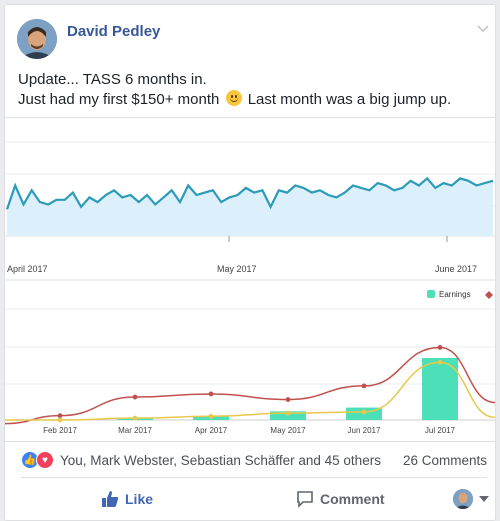 The width and height of the screenshot is (500, 521). I want to click on x-tick-label: Jun 2017, so click(364, 430).